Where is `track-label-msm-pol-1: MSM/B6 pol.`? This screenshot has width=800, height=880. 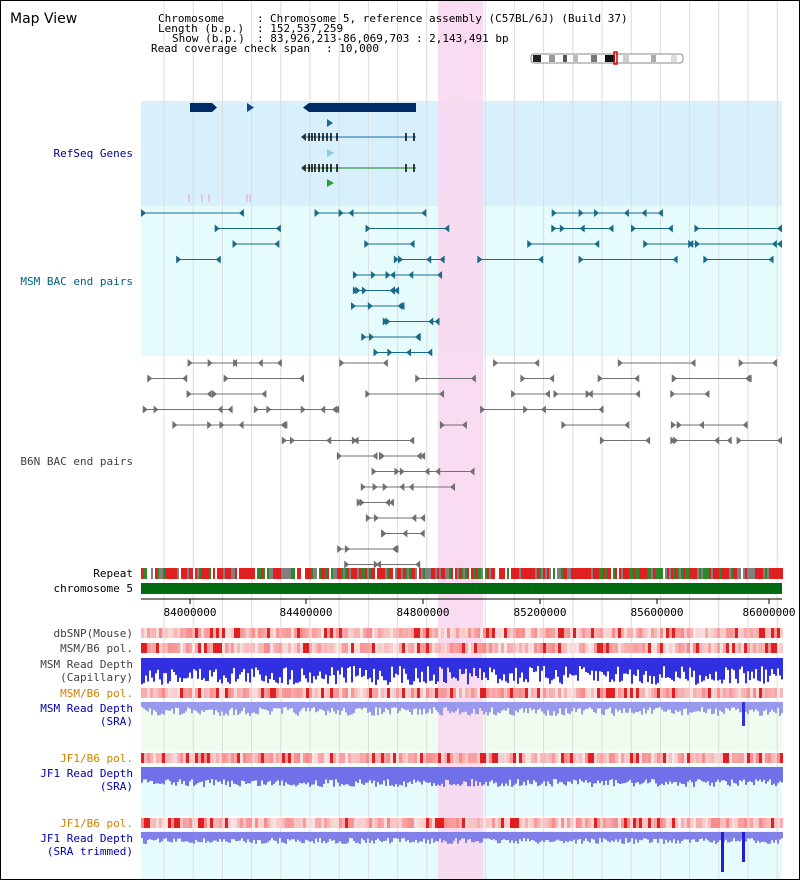
track-label-msm-pol-1: MSM/B6 pol. is located at coordinates (96, 648).